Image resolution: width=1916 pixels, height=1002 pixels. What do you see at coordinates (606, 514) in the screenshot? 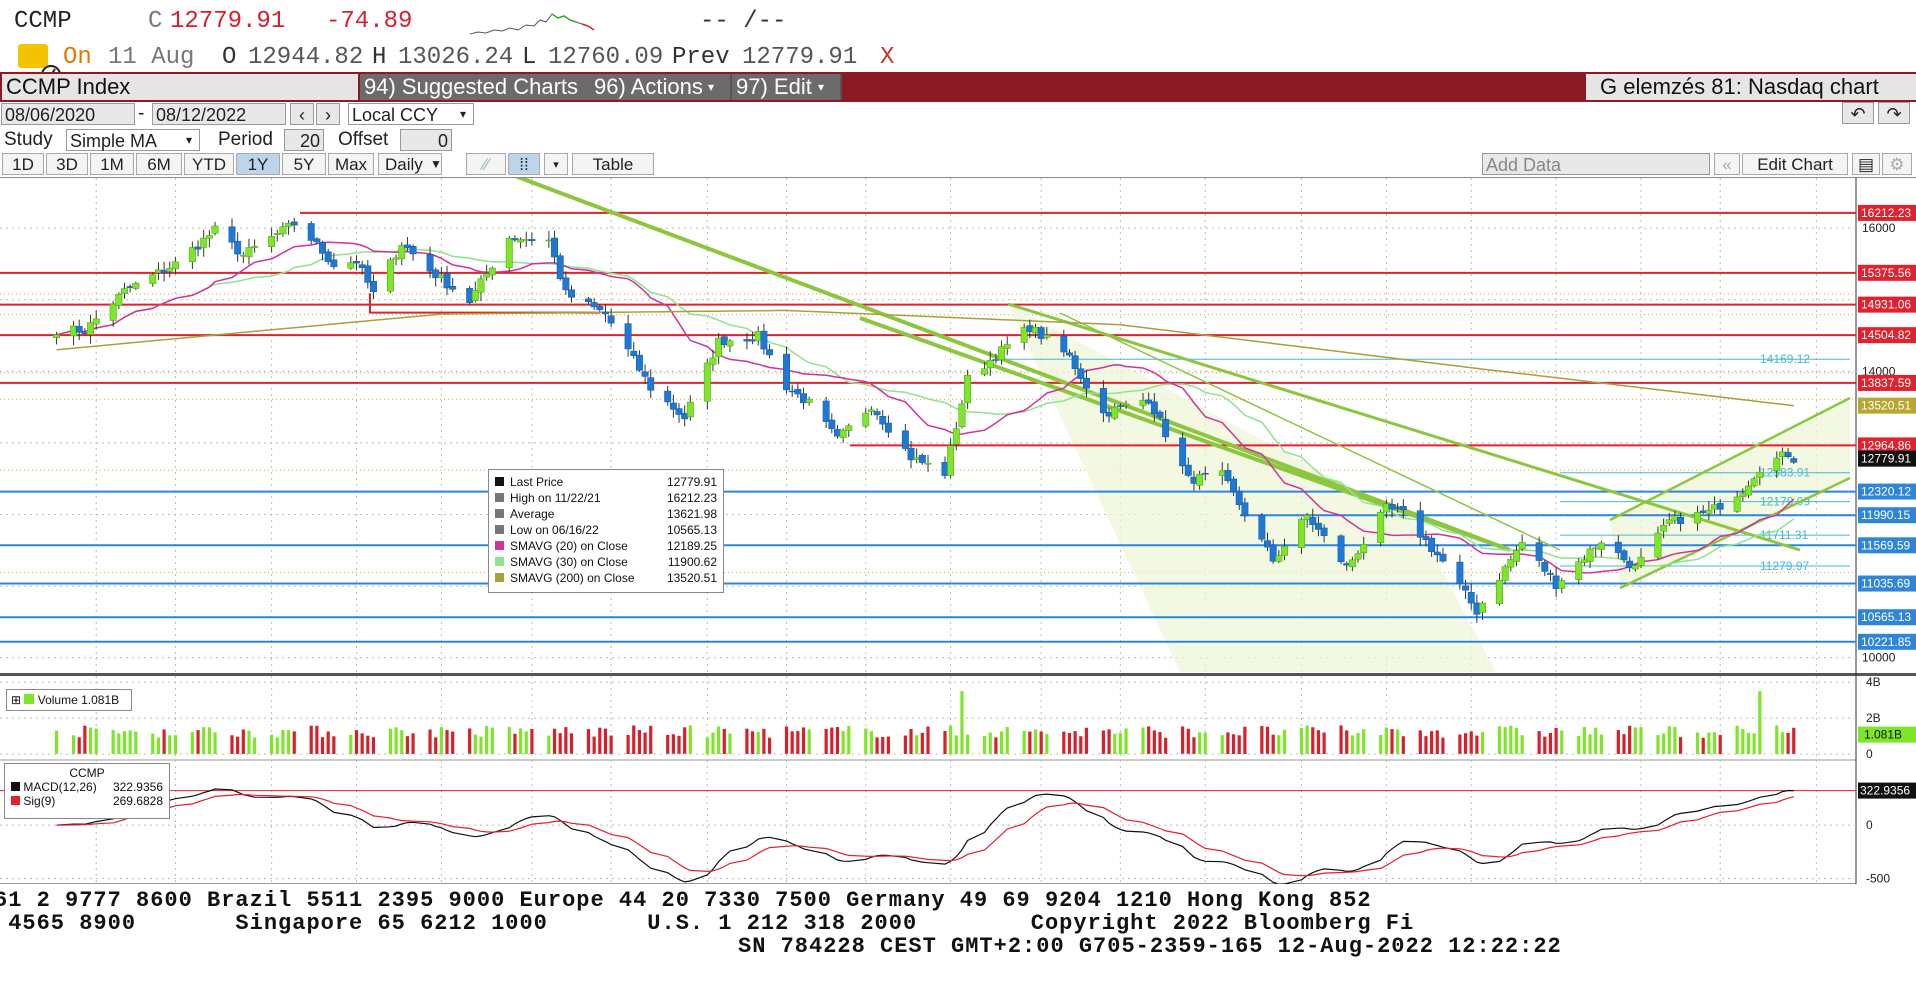
I see `legend-row: Average 13621.98` at bounding box center [606, 514].